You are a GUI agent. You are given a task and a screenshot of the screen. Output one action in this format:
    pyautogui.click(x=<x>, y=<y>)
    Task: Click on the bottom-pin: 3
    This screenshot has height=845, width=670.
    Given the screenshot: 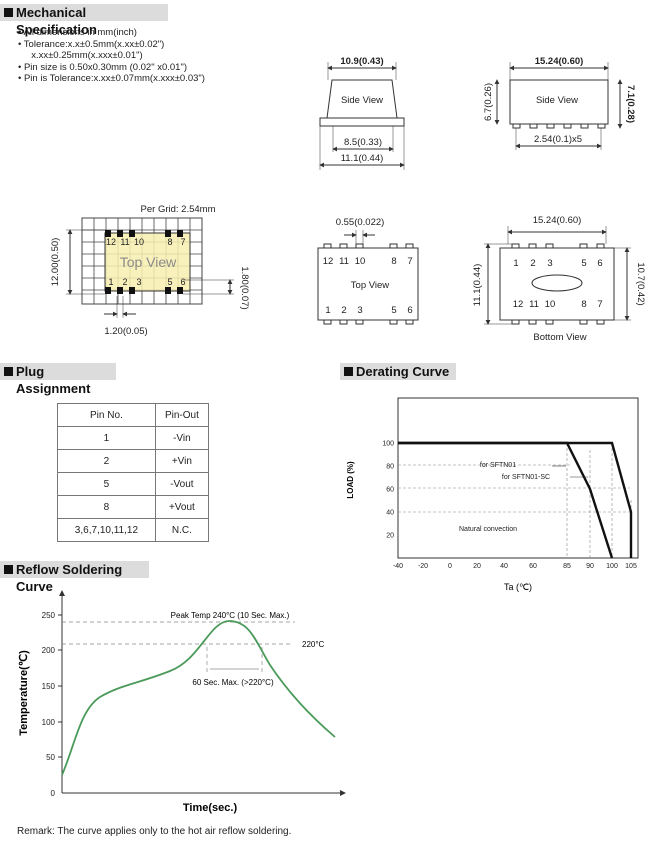 What is the action you would take?
    pyautogui.click(x=549, y=263)
    